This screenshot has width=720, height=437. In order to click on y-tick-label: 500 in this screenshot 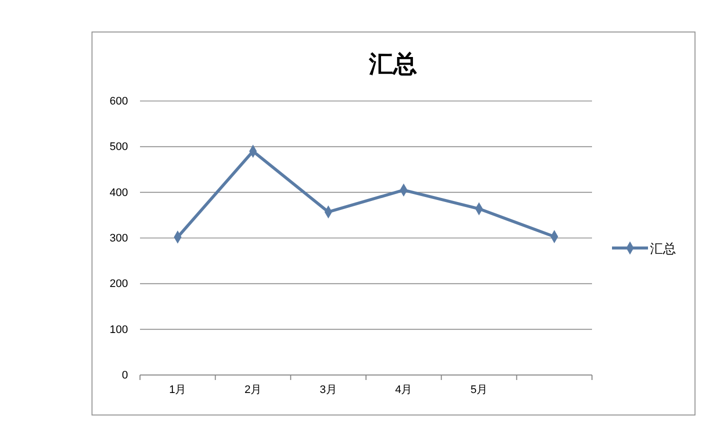, I will do `click(119, 147)`.